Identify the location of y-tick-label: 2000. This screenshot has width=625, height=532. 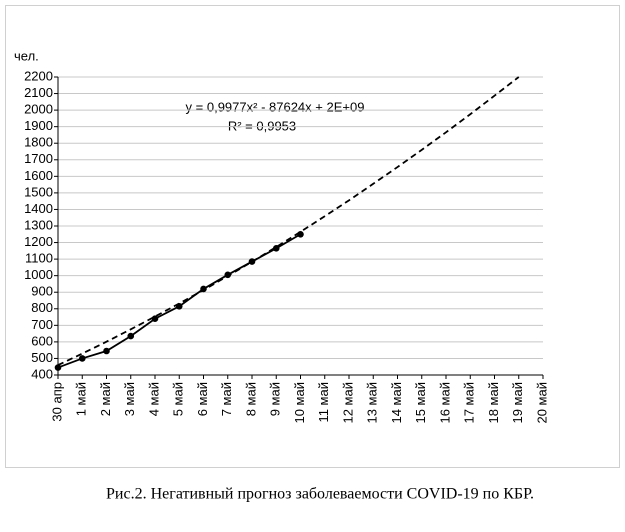
(38, 109).